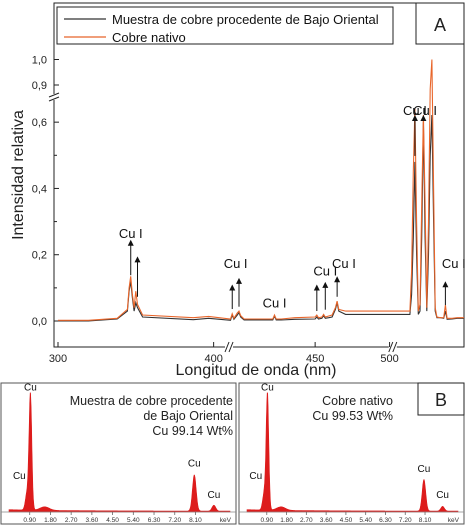 The height and width of the screenshot is (525, 465). I want to click on panel-letter: A, so click(440, 25).